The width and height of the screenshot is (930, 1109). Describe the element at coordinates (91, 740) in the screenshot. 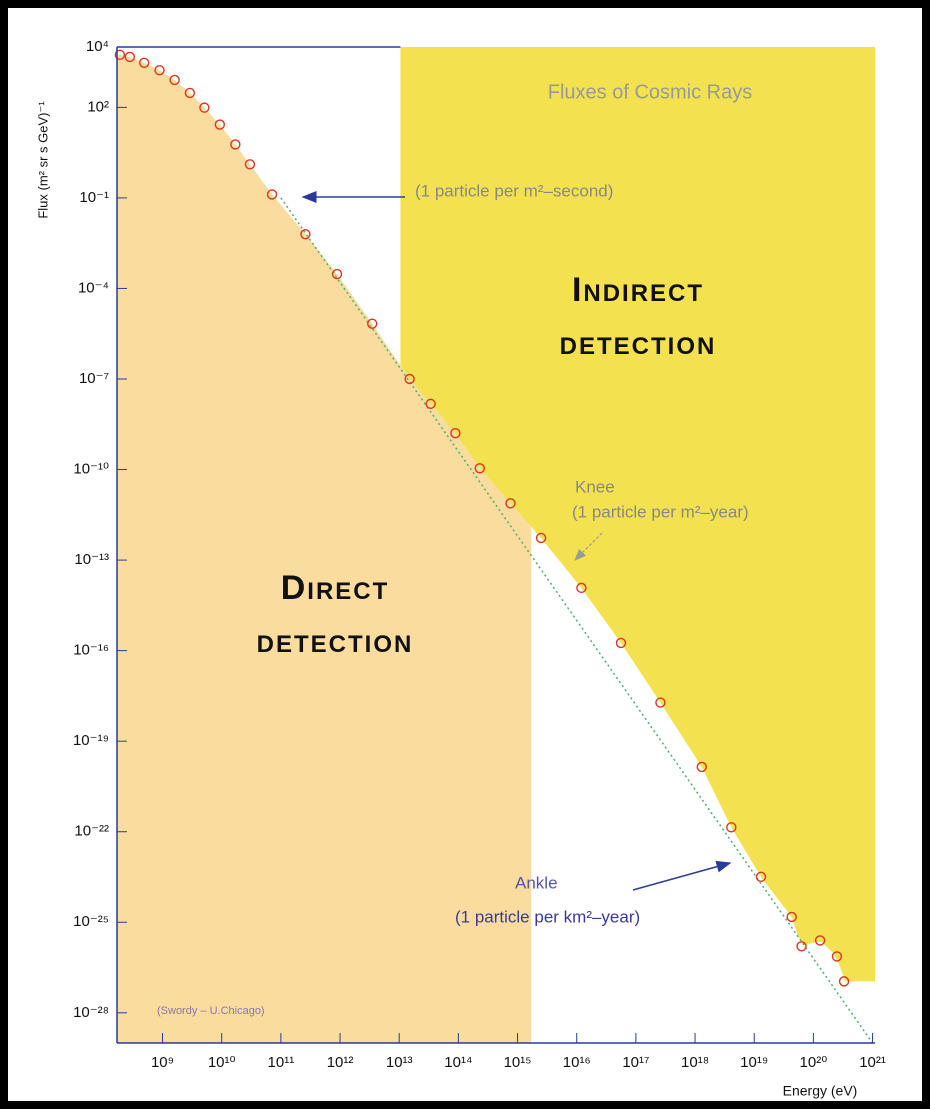

I see `y-tick-label: 10⁻¹⁹` at that location.